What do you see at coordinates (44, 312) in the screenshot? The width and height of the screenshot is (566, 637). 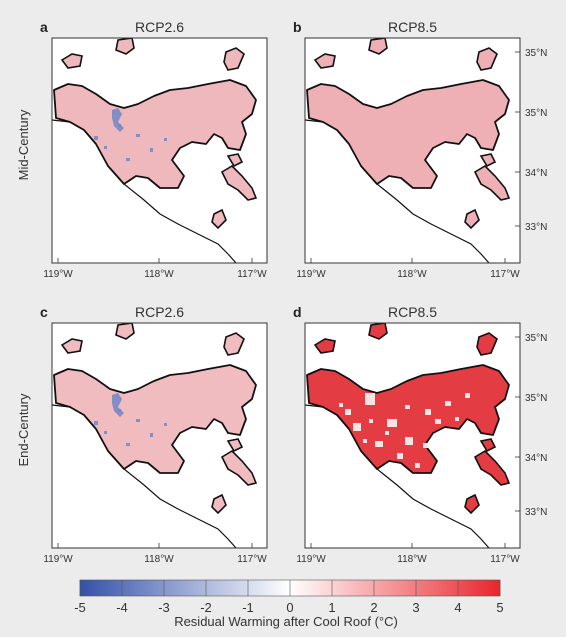 I see `panel-letter: c` at bounding box center [44, 312].